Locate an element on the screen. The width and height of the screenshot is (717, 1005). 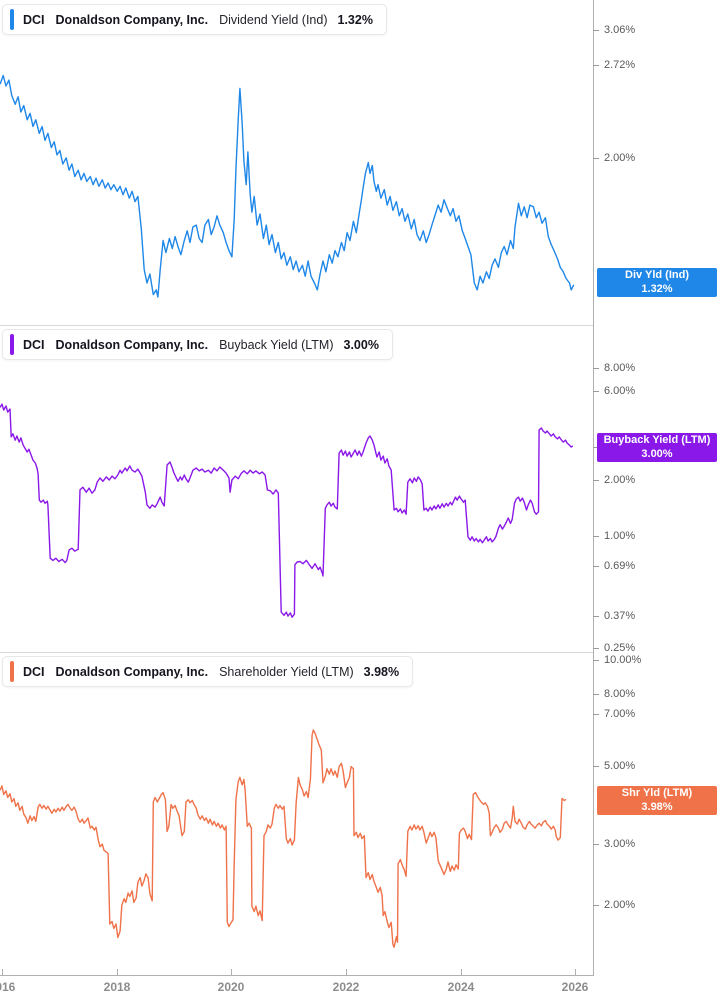
metric-value: 3.00% is located at coordinates (361, 344).